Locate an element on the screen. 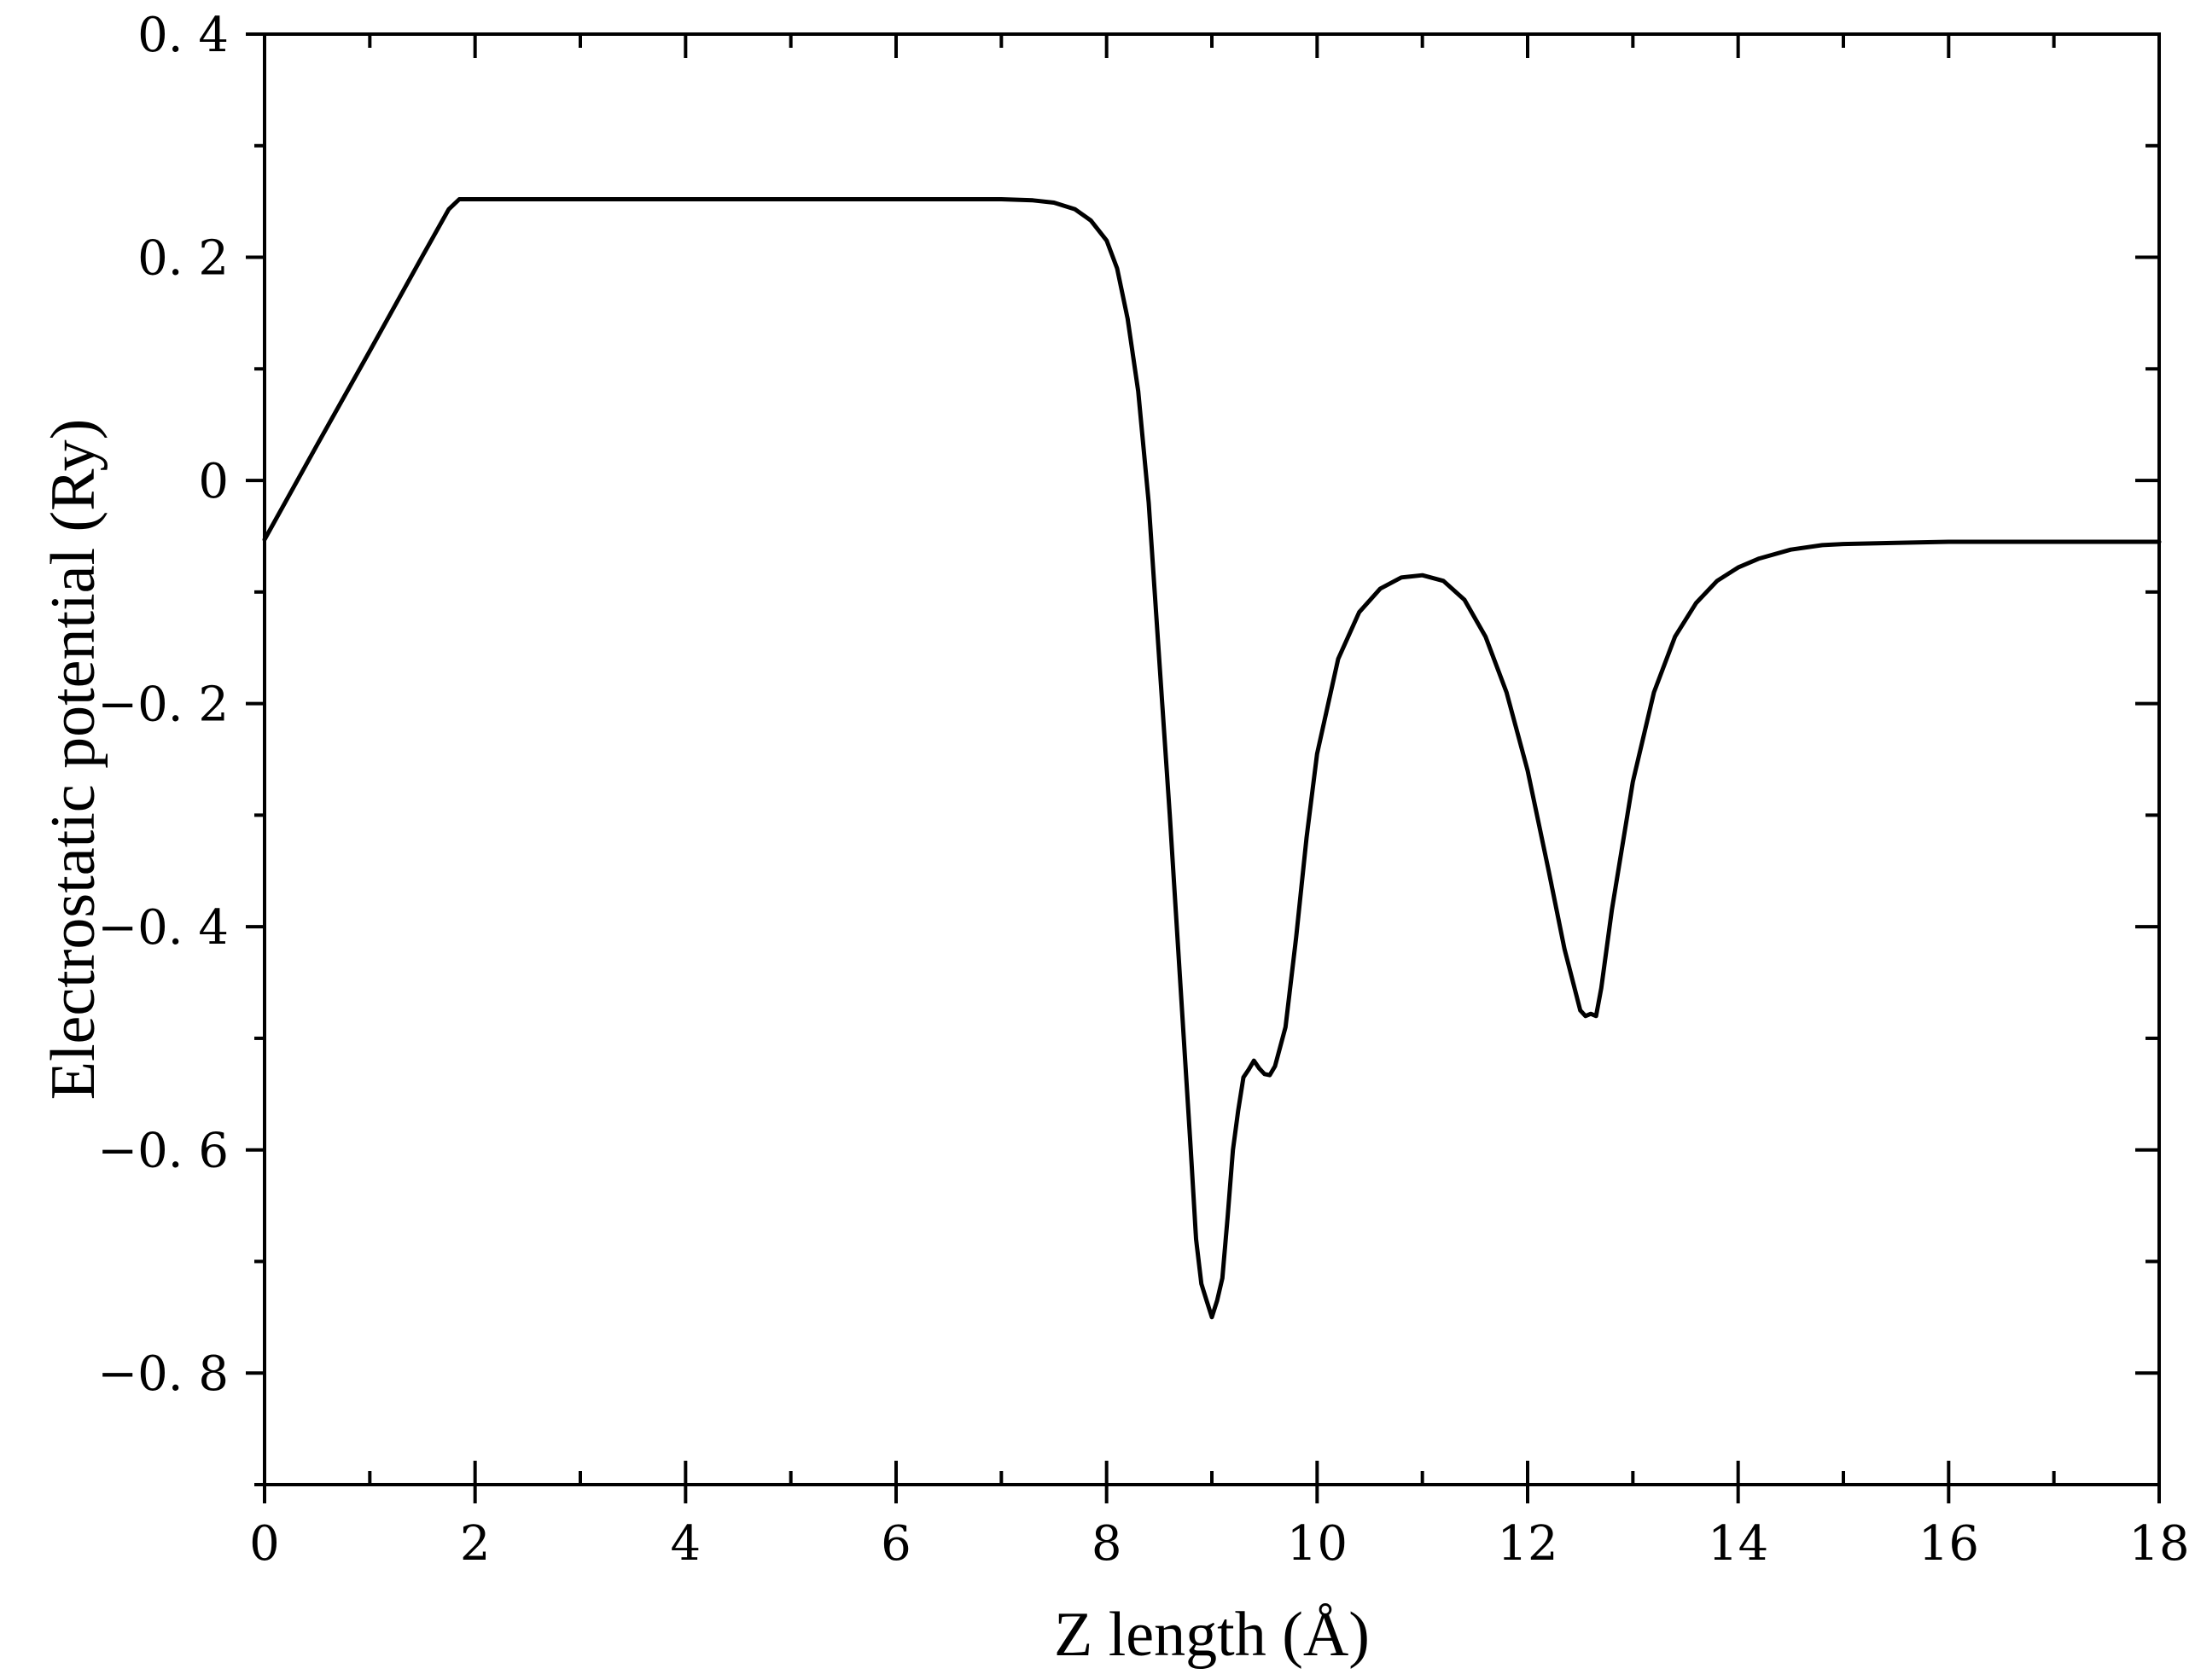 This screenshot has width=2195, height=1680. y-tick-label: −0. 4 is located at coordinates (163, 928).